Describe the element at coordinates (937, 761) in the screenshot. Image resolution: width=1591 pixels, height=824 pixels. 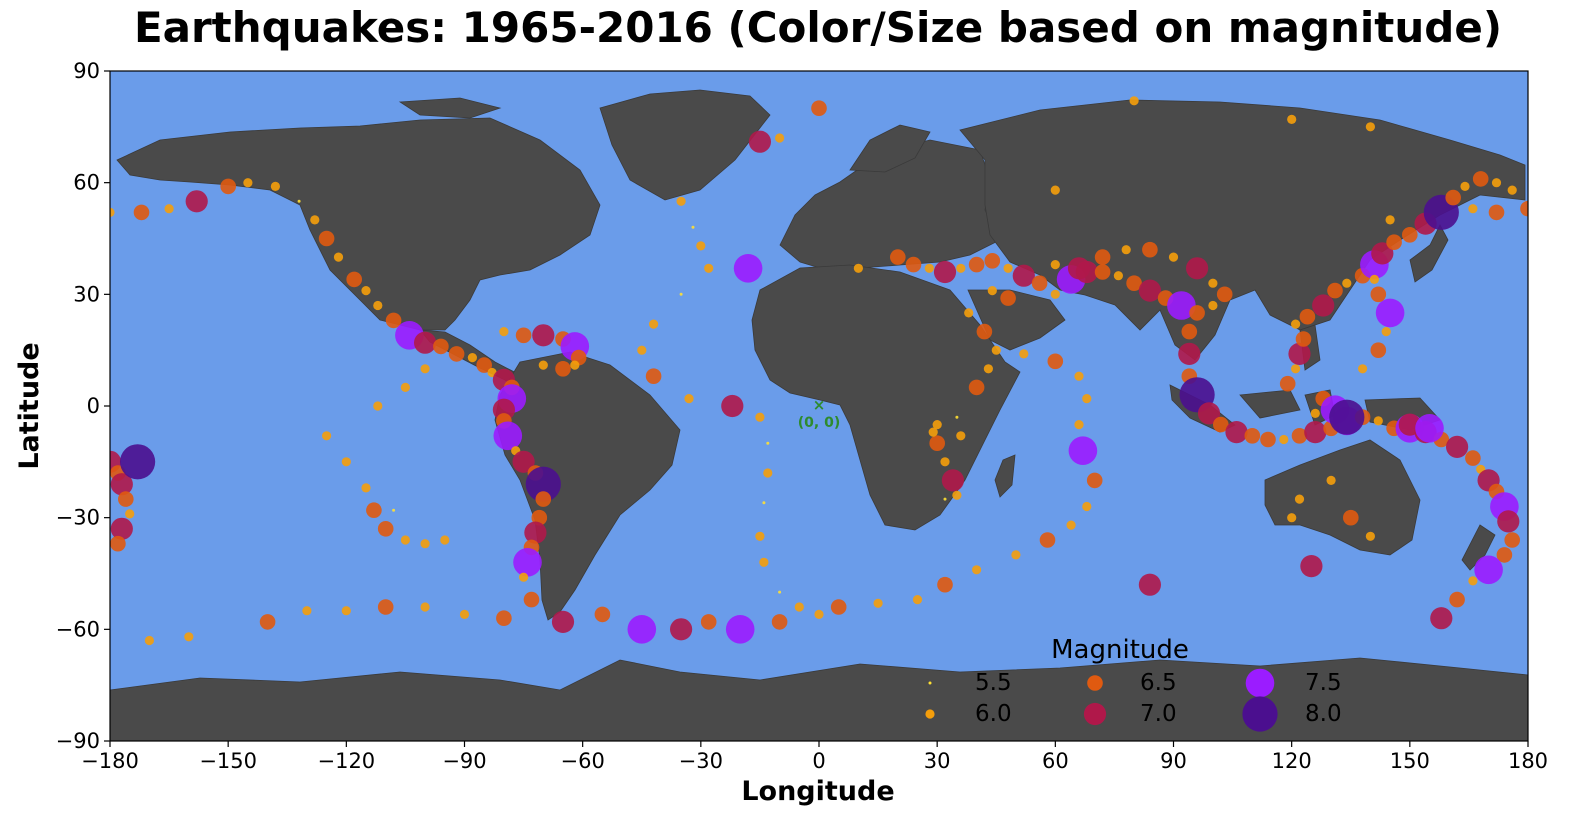
I see `x-tick-label: 30` at that location.